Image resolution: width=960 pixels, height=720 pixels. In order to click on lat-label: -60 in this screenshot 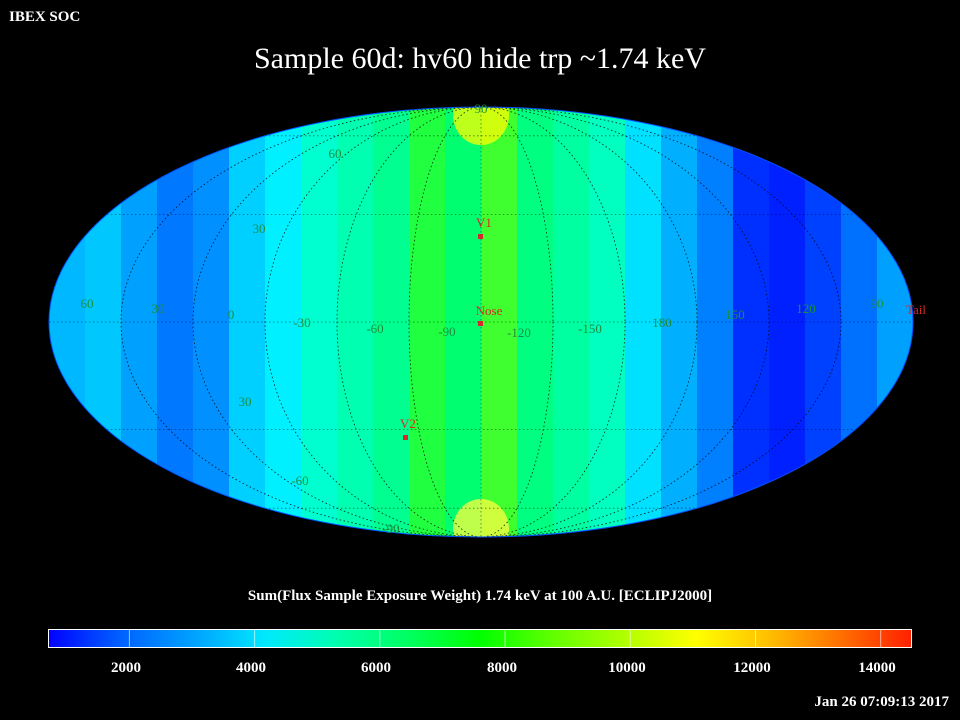, I will do `click(299, 480)`.